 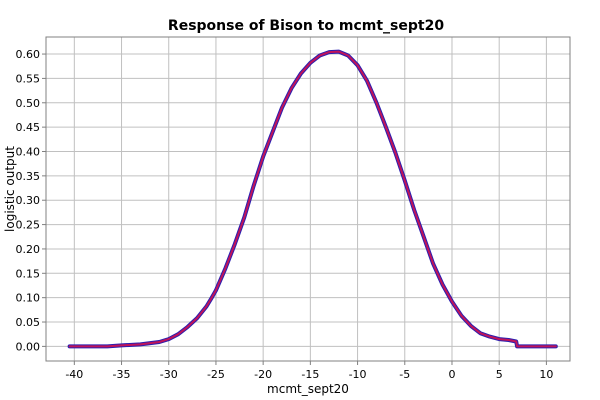 I want to click on y-tick-label: 0.25, so click(x=28, y=225).